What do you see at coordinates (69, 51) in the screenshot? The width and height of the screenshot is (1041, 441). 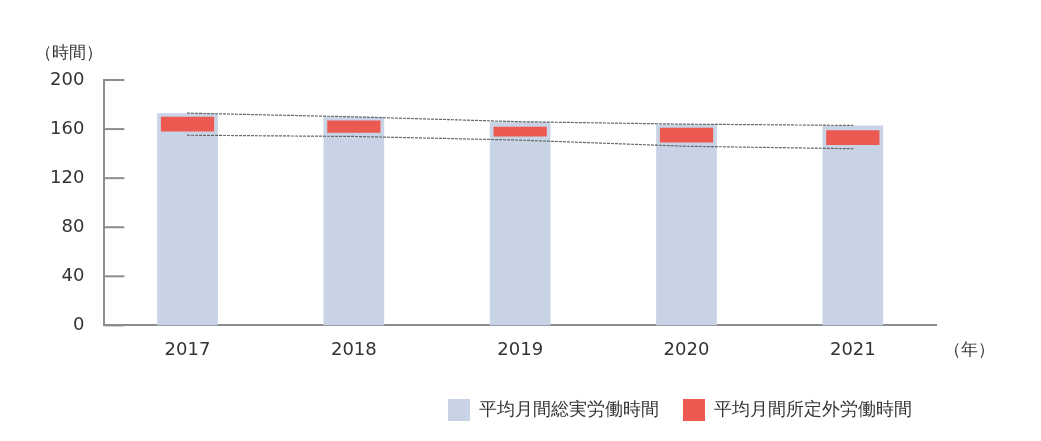 I see `y-axis-title: （時間）` at bounding box center [69, 51].